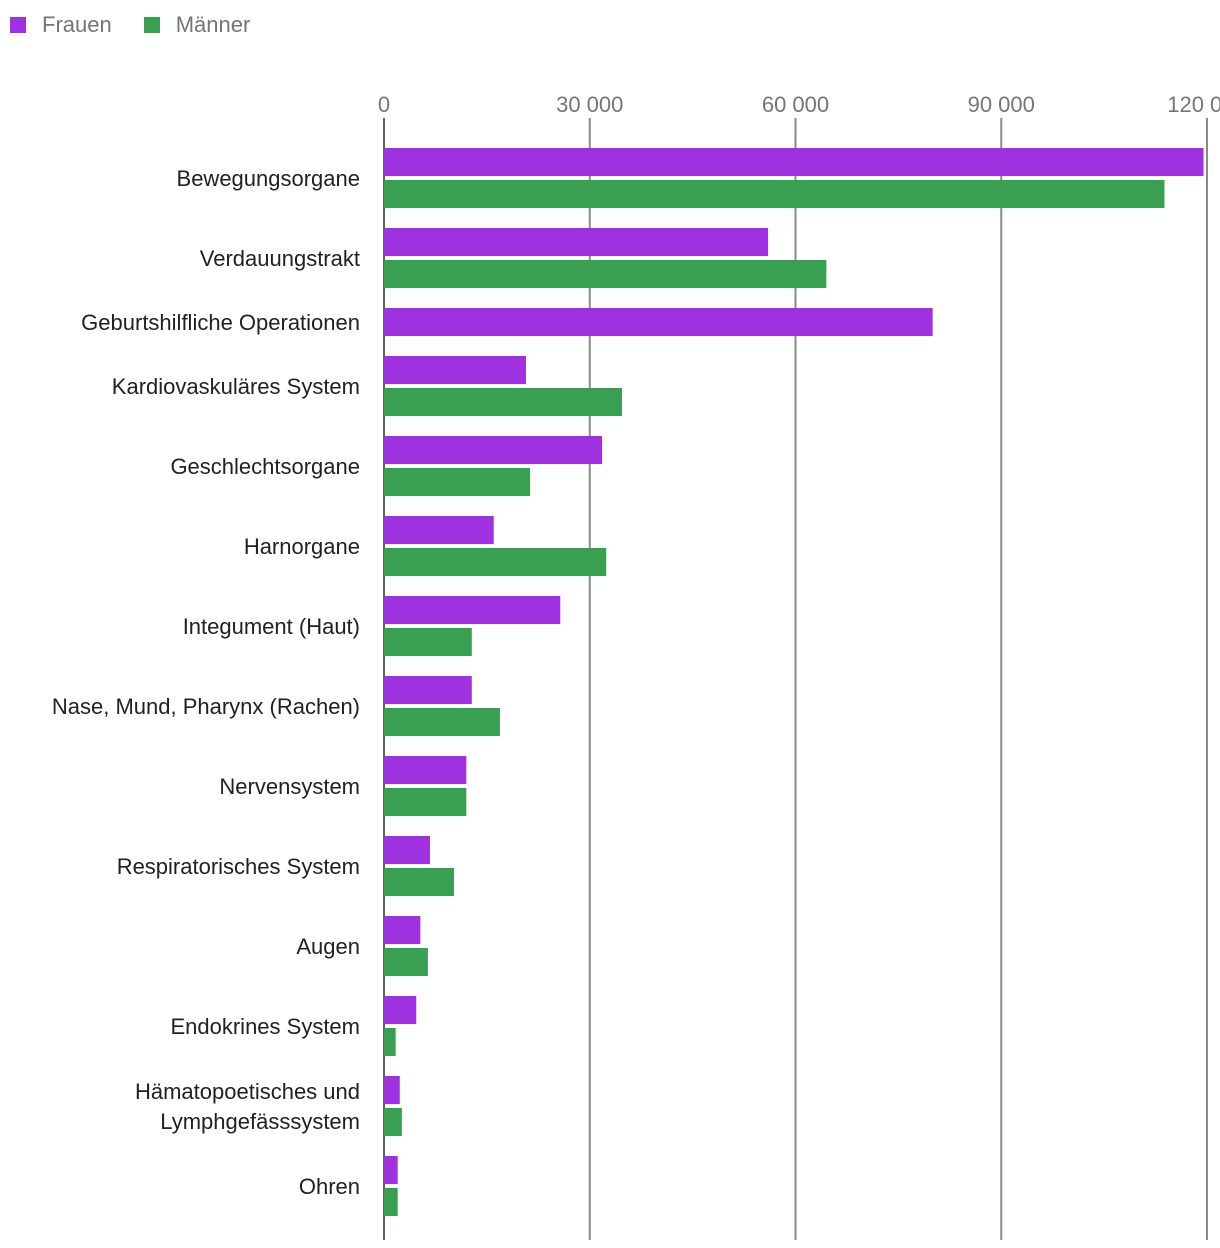 The width and height of the screenshot is (1220, 1248). I want to click on bar-m-nner-h-matopoetisches-und-lymphgef-sssystem, so click(393, 1122).